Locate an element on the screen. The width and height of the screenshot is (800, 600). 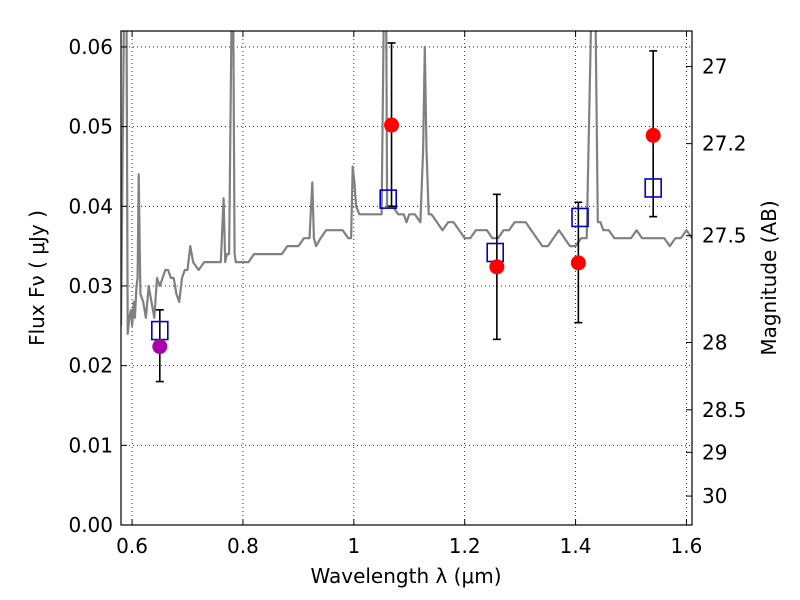
y-axis-label: Flux Fν ( μJy ) is located at coordinates (37, 278).